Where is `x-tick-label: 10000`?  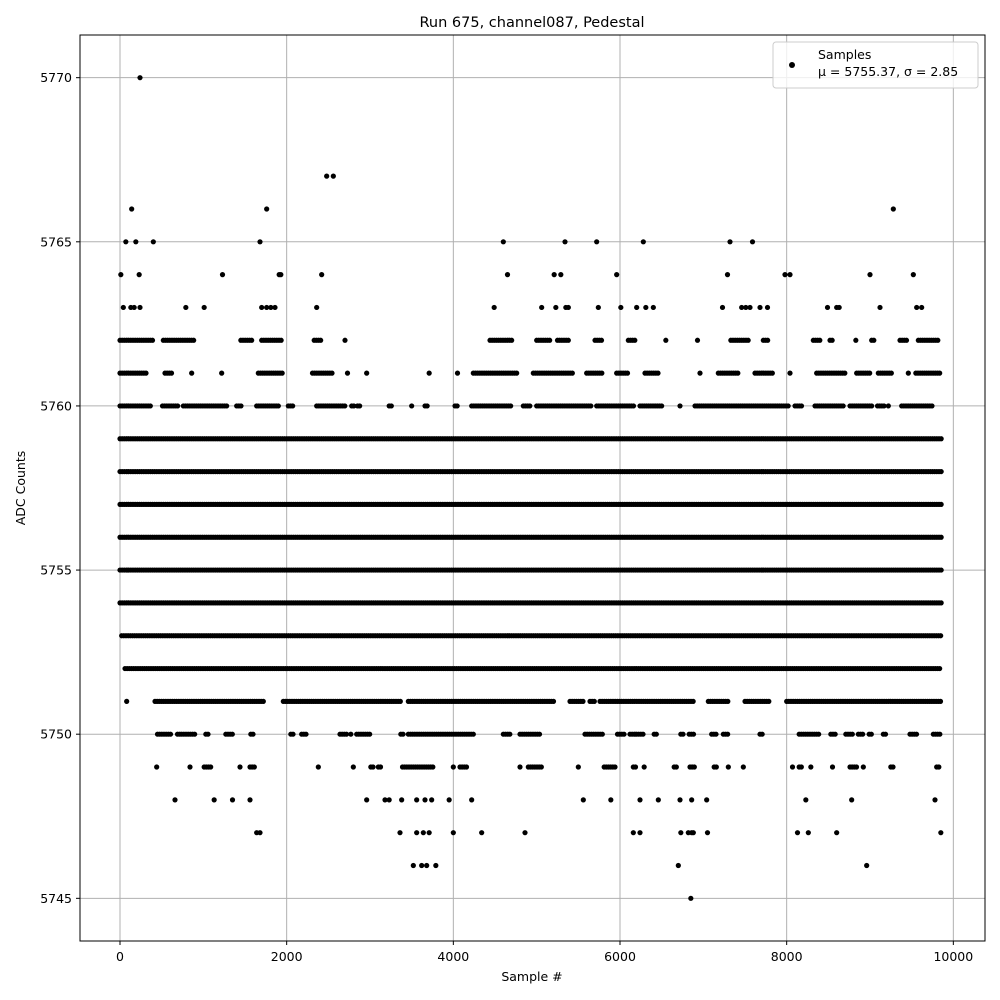 x-tick-label: 10000 is located at coordinates (953, 956).